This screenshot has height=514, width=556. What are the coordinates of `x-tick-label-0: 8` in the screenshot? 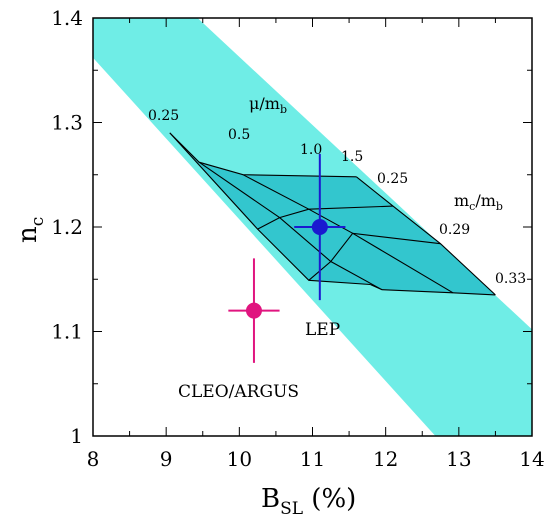 It's located at (93, 459).